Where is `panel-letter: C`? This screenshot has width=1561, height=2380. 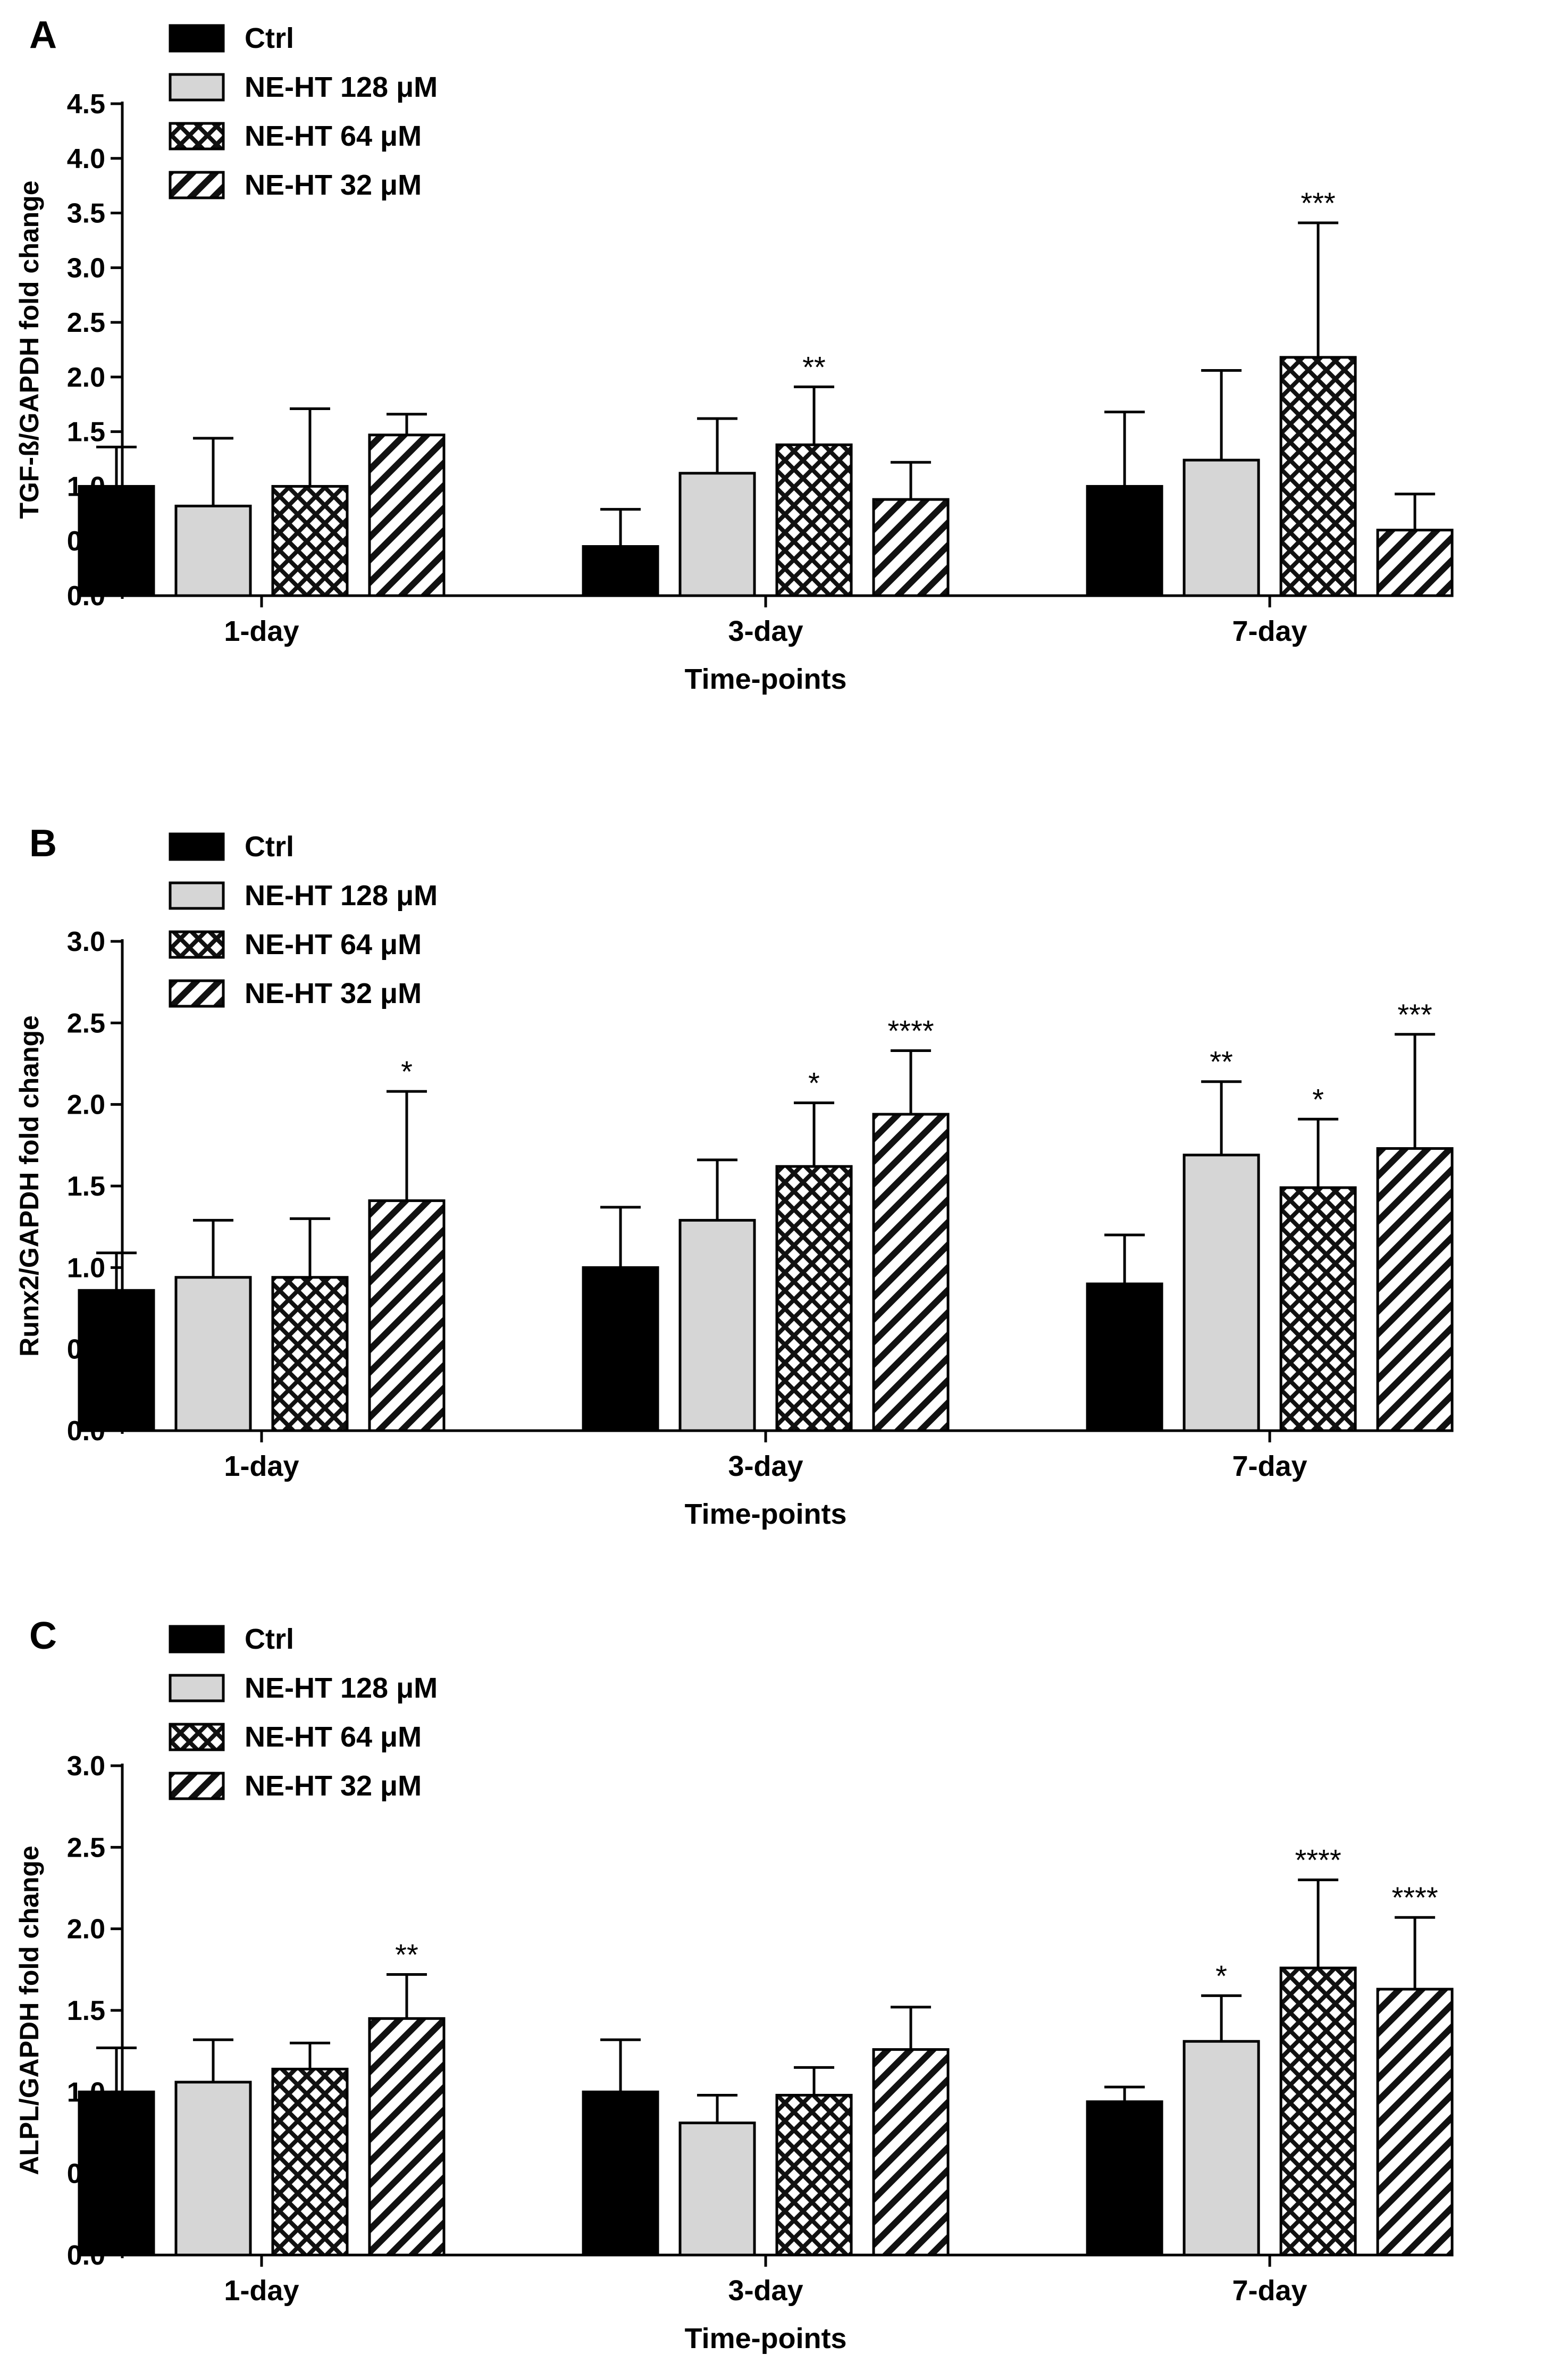
panel-letter: C is located at coordinates (43, 1636).